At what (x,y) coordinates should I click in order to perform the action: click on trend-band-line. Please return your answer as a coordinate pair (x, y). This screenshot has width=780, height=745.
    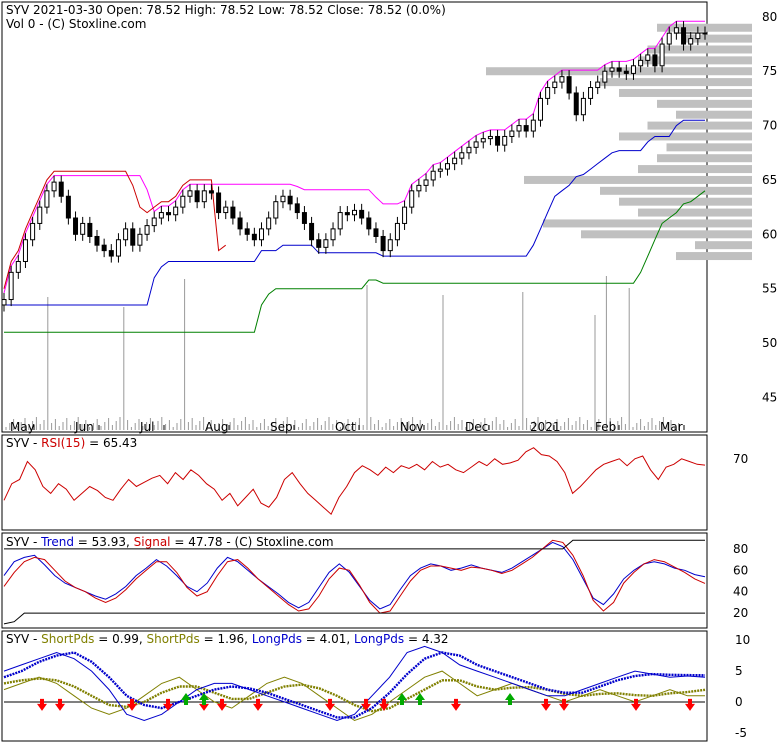
    Looking at the image, I should click on (354, 618).